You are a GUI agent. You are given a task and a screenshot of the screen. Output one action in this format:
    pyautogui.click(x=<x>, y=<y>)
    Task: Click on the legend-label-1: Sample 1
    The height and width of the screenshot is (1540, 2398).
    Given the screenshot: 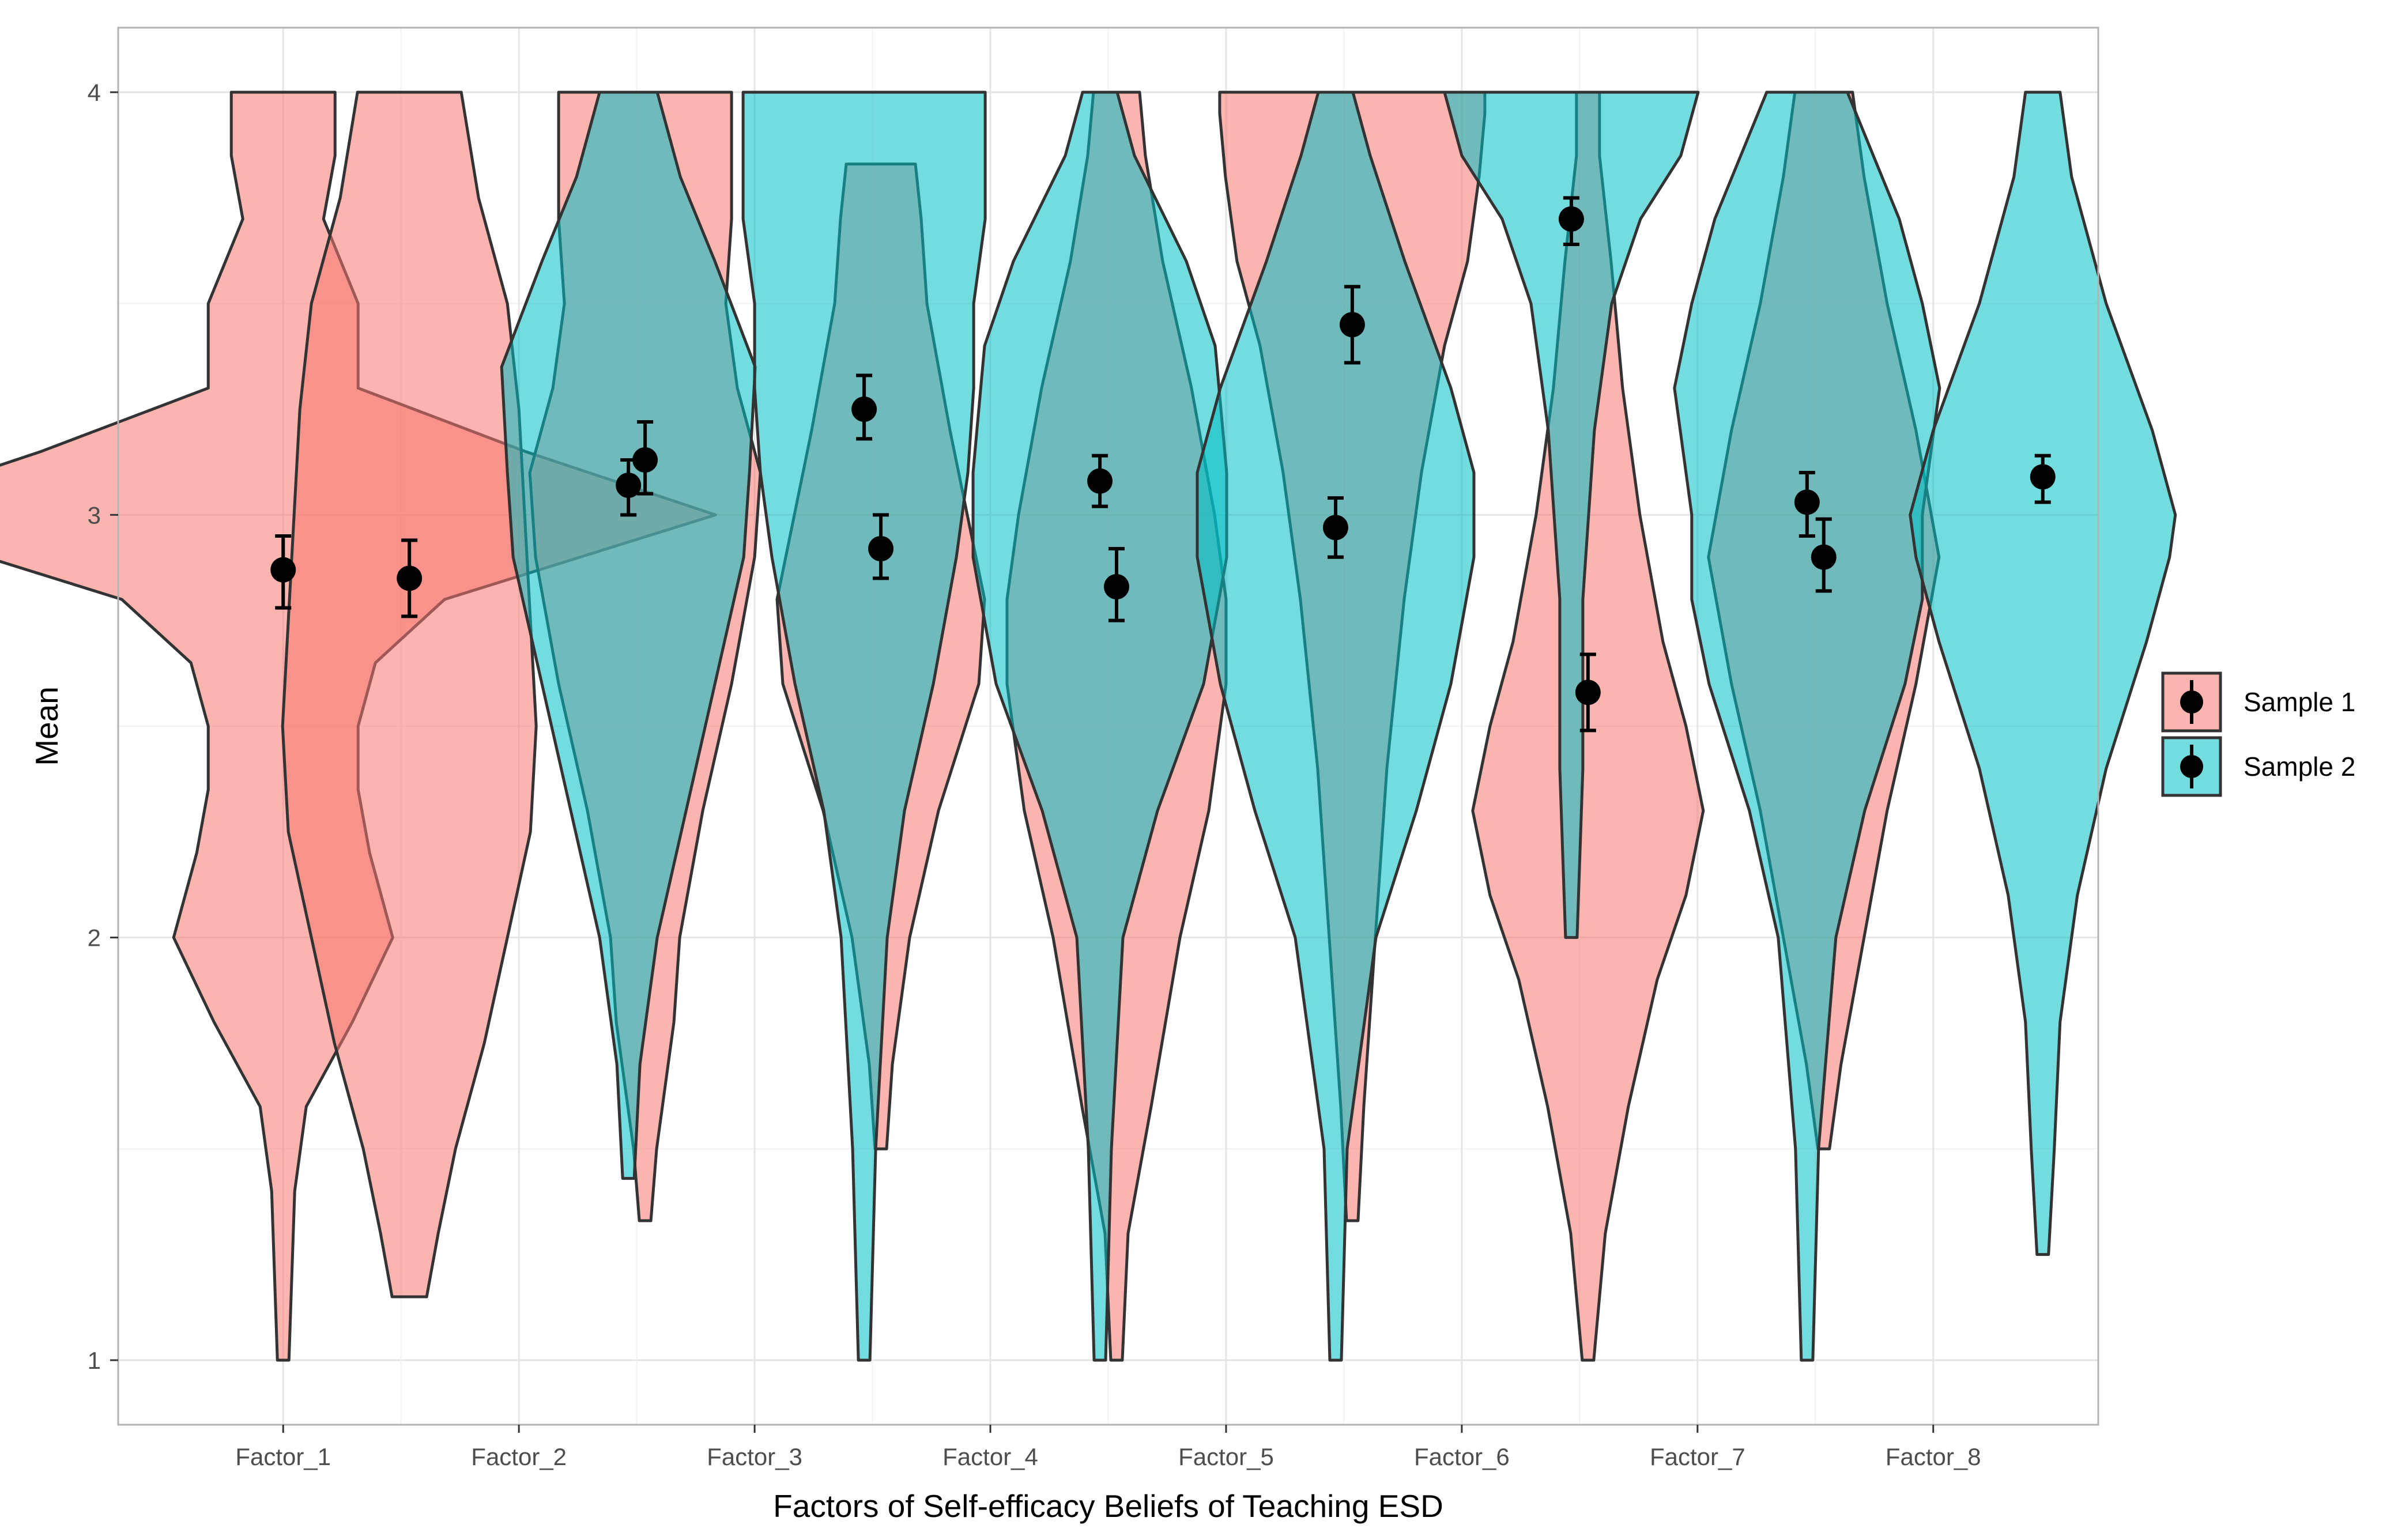 What is the action you would take?
    pyautogui.click(x=2299, y=702)
    